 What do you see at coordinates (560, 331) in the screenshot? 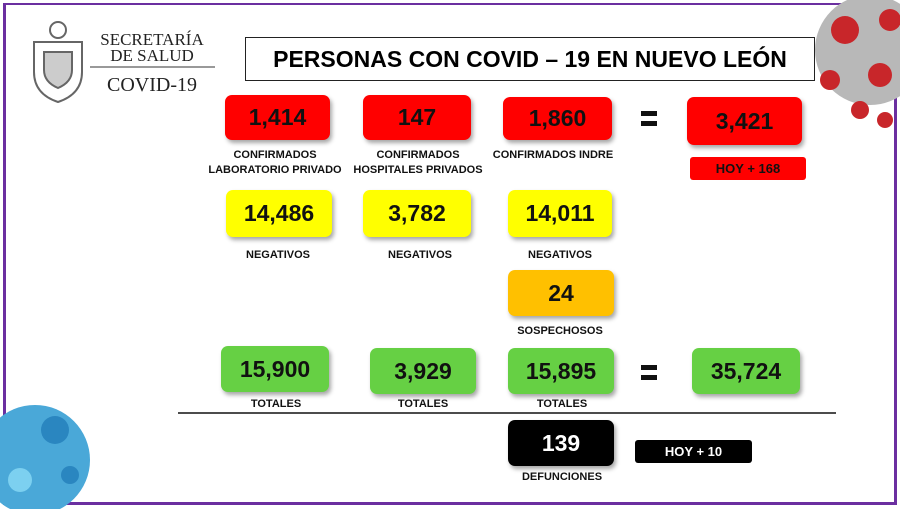
I see `label: SOSPECHOSOS` at bounding box center [560, 331].